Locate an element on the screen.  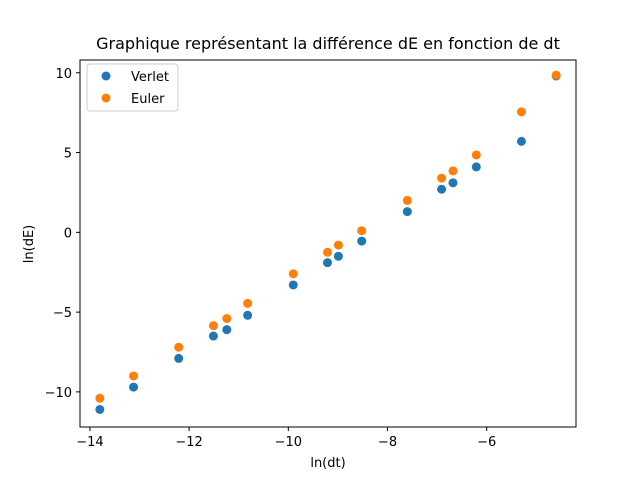
legend-marker-euler is located at coordinates (106, 98).